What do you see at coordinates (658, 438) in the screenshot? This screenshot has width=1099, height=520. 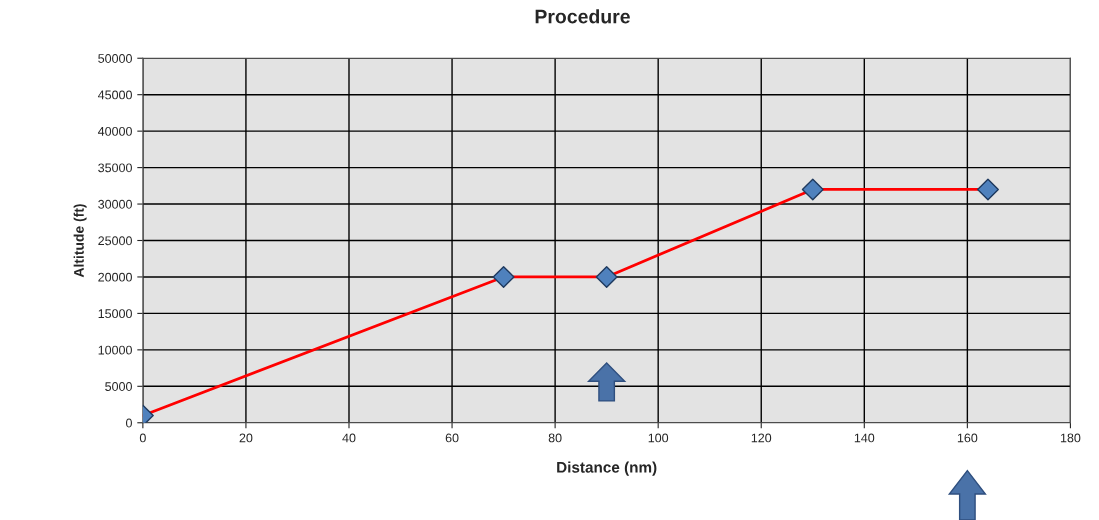 I see `x-tick-label: 100` at bounding box center [658, 438].